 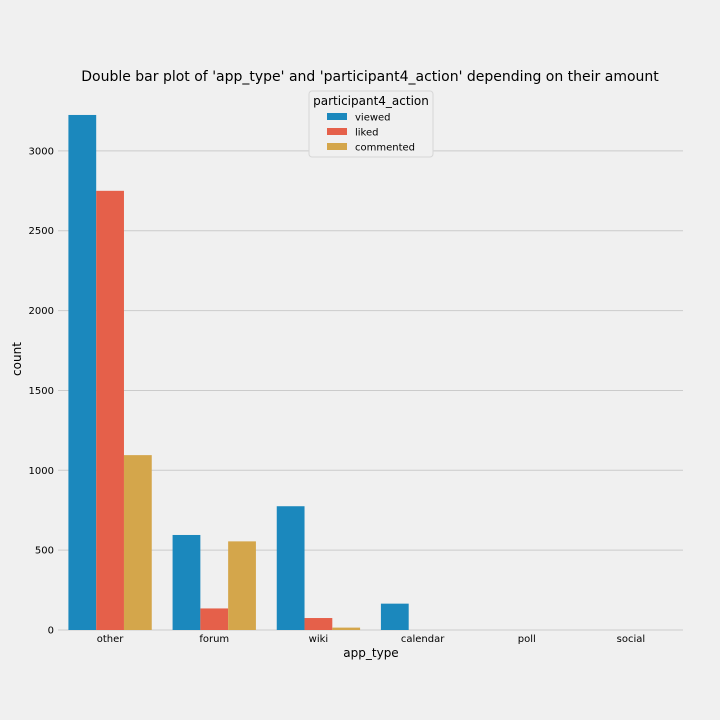 I want to click on legend-box, so click(x=371, y=124).